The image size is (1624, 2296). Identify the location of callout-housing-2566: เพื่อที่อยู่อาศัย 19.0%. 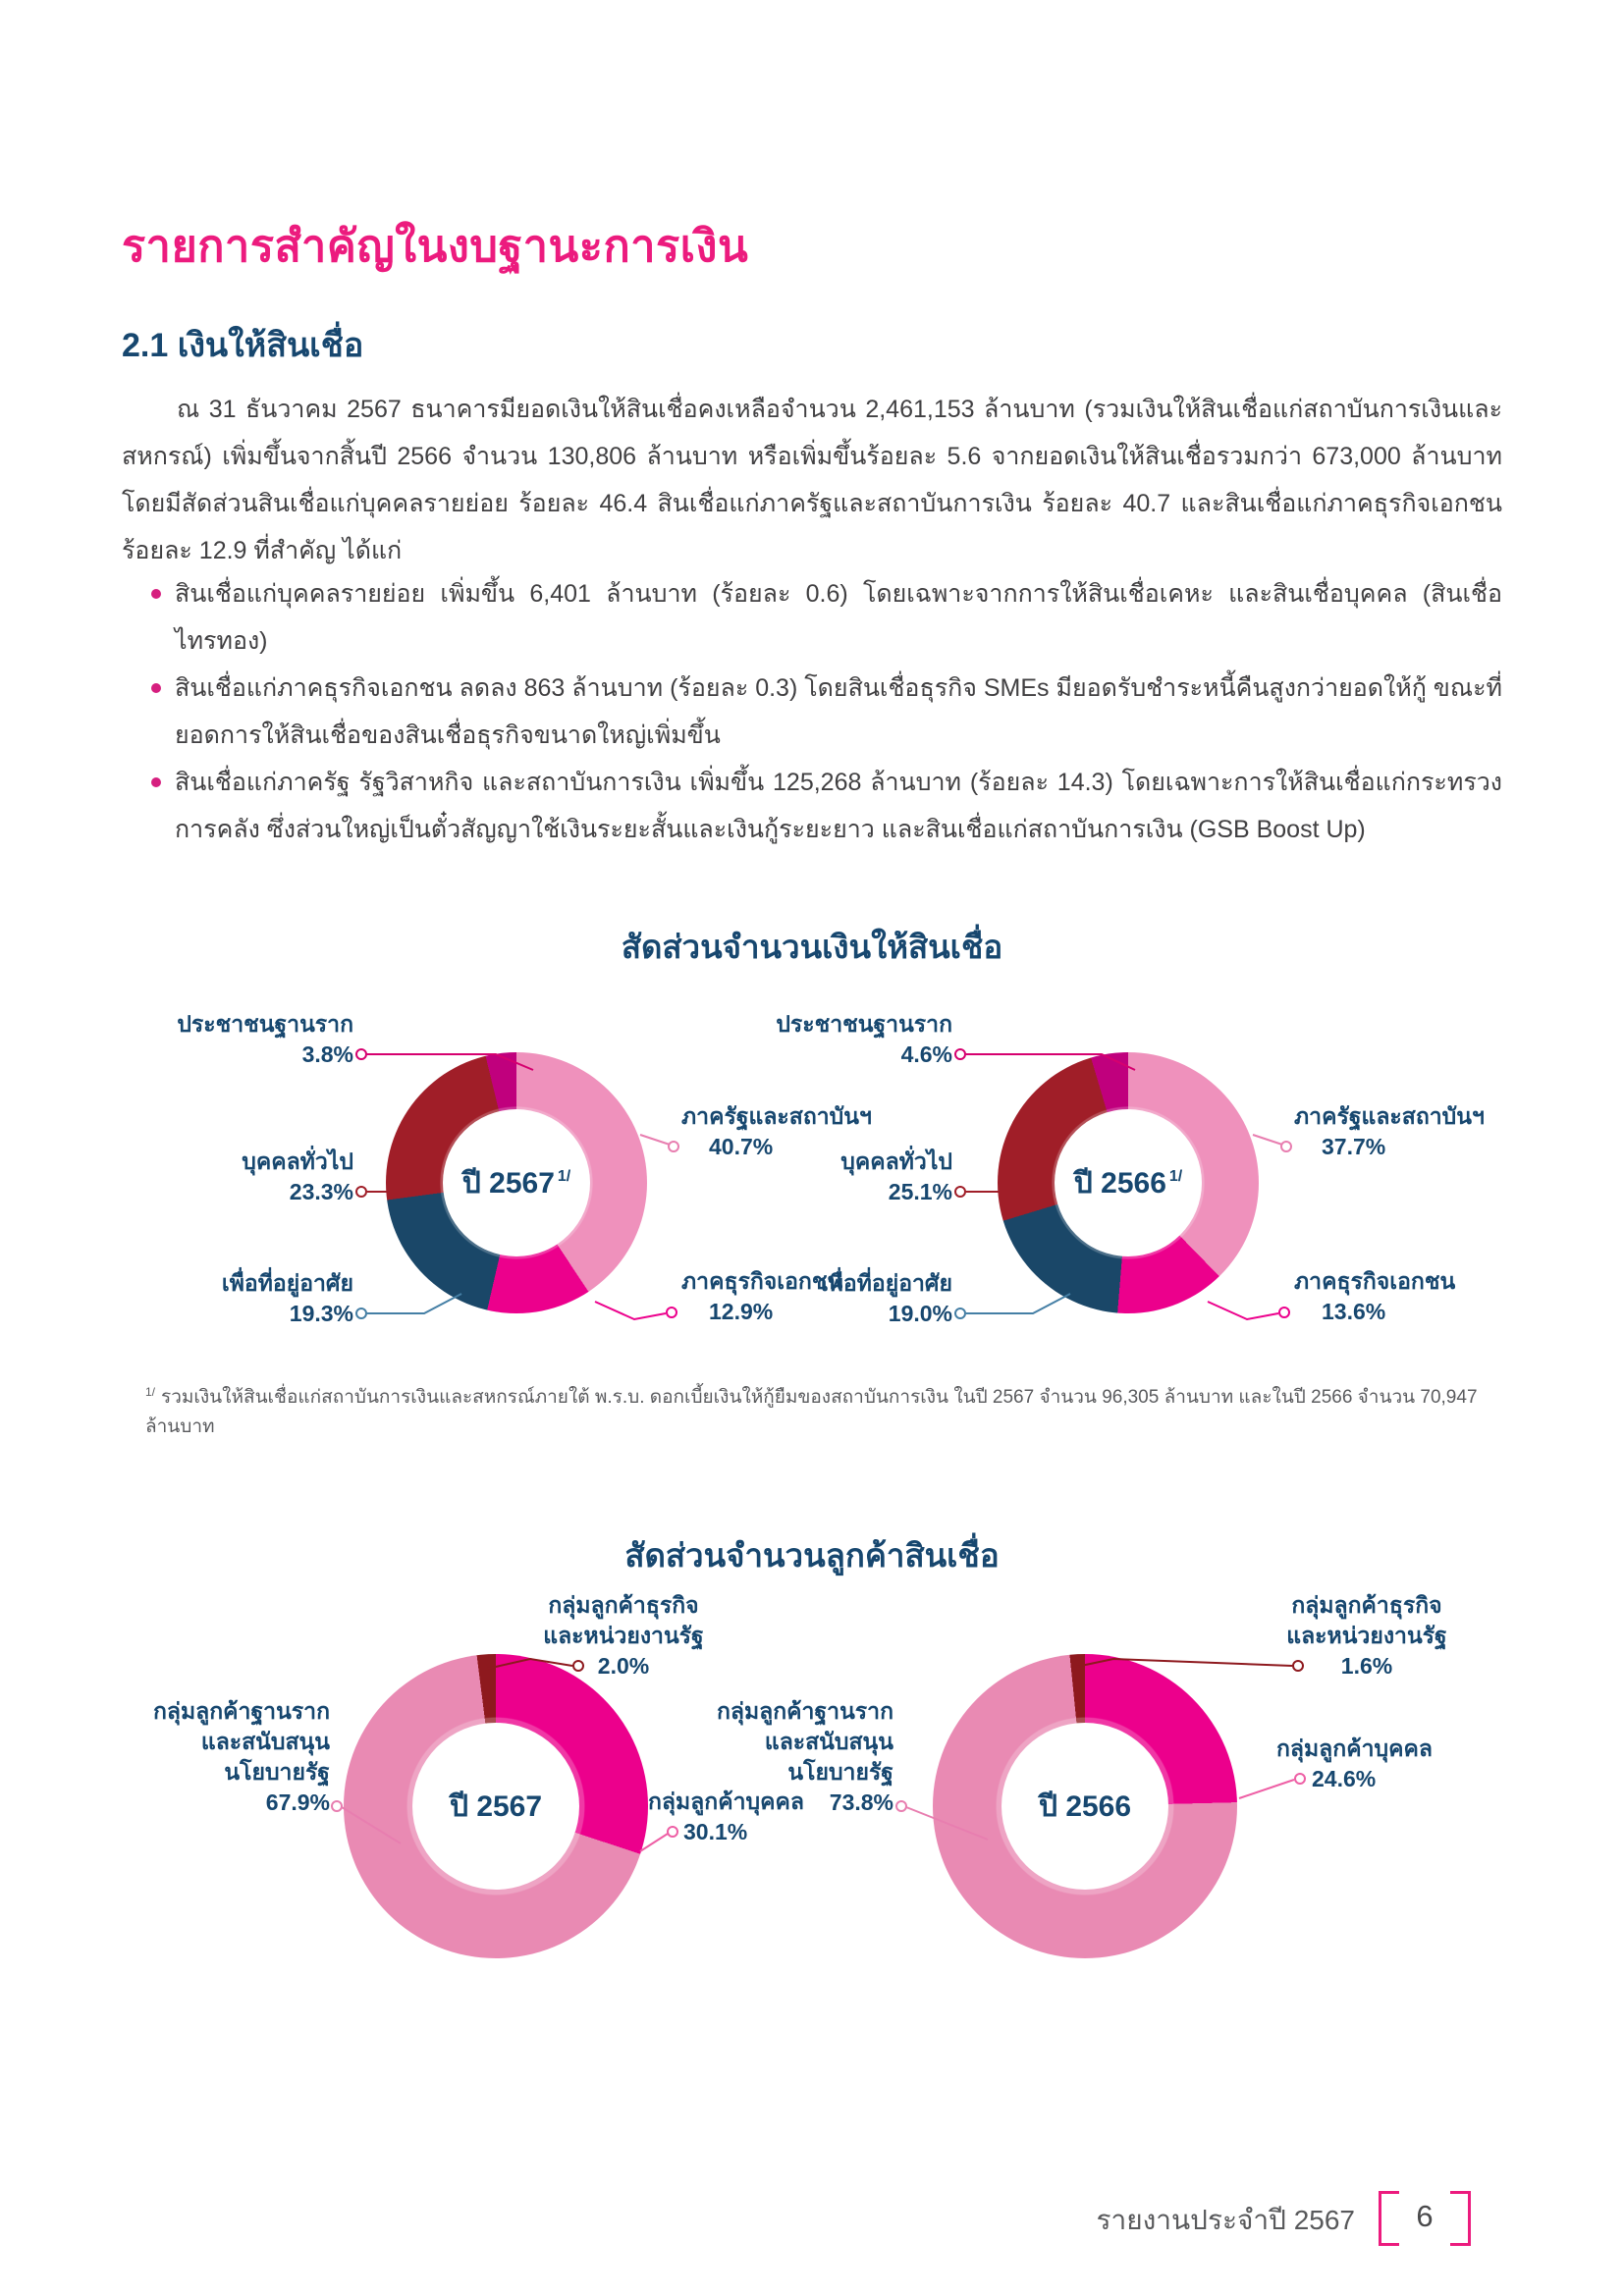
(886, 1298).